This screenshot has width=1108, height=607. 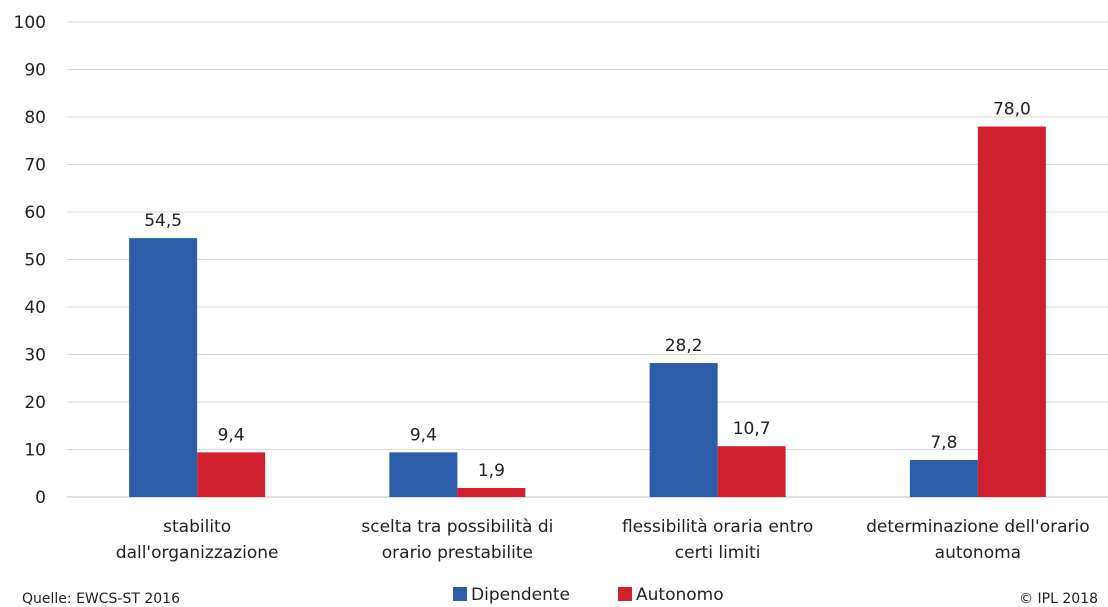 I want to click on y-tick-label: 80, so click(x=35, y=118).